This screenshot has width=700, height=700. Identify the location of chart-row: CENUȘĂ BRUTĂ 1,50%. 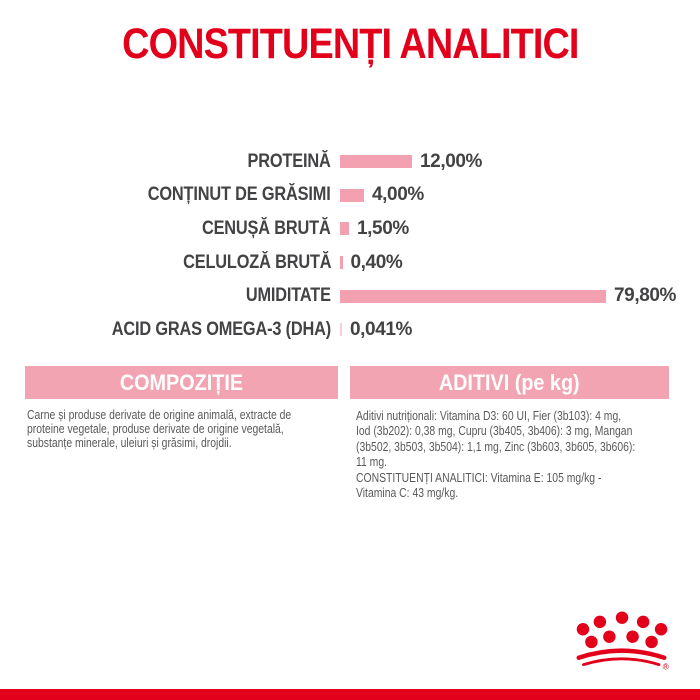
(350, 229).